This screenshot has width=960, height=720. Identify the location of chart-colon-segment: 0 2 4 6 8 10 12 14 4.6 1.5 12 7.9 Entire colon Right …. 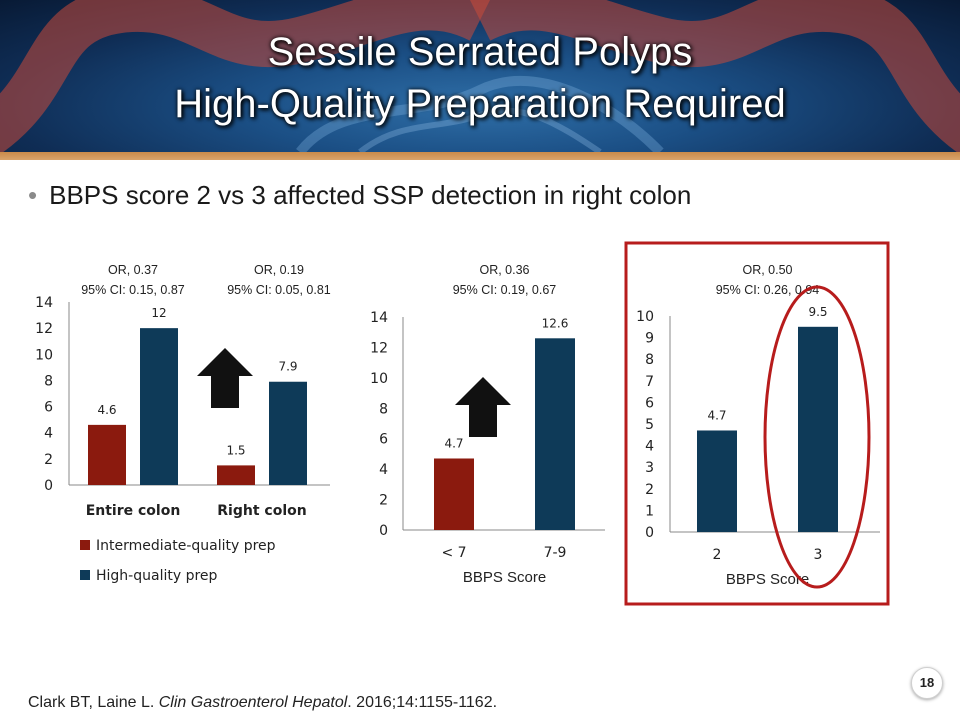
(183, 423).